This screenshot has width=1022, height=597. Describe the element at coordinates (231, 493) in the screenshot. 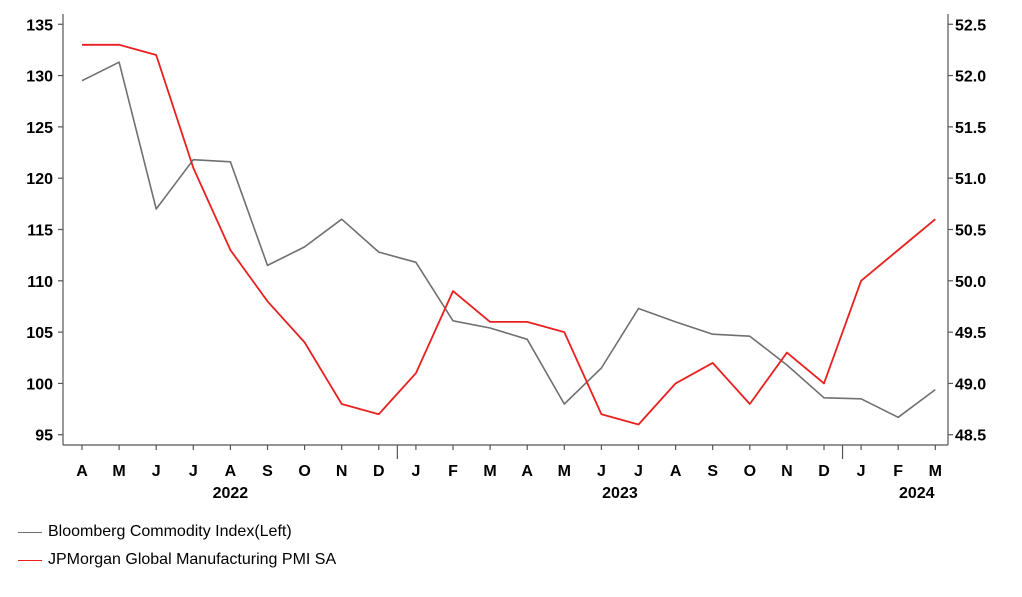

I see `year-label: 2022` at that location.